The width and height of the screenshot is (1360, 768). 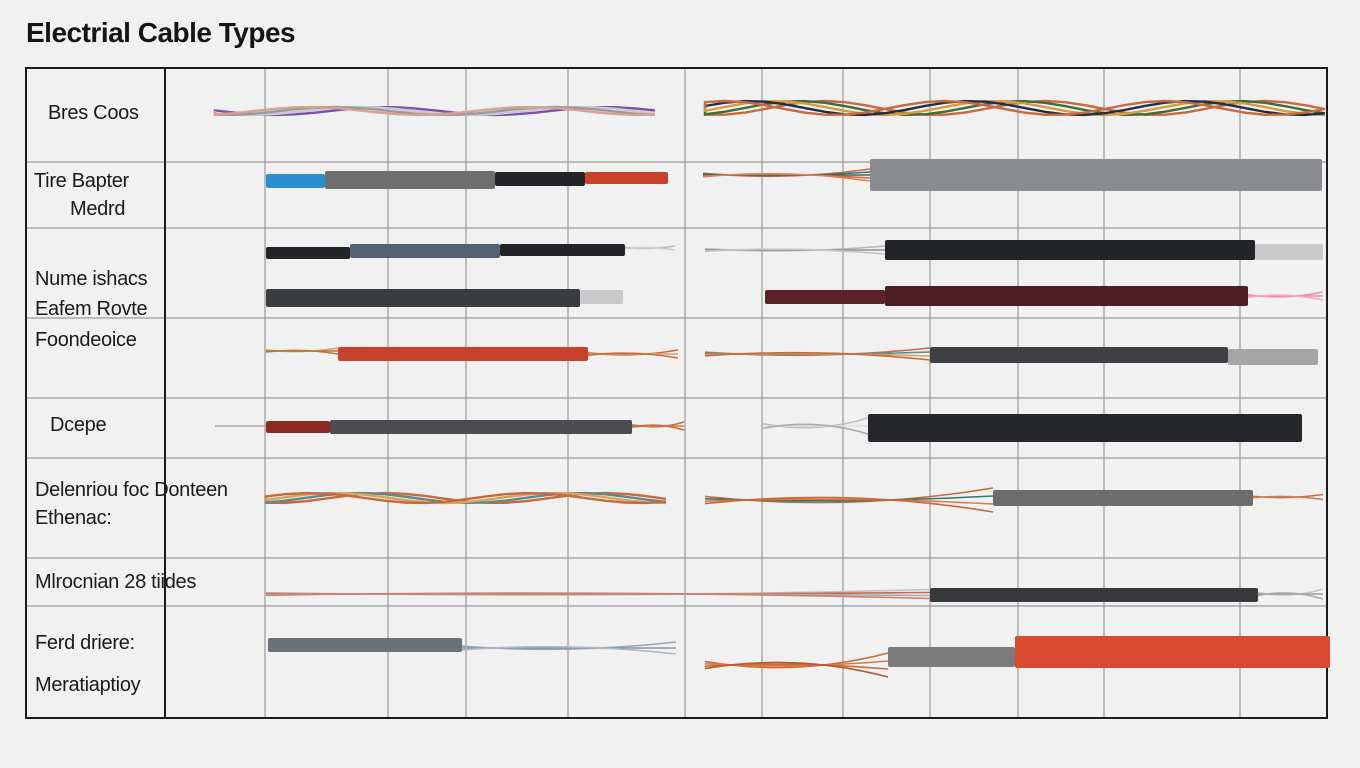 What do you see at coordinates (1289, 252) in the screenshot?
I see `braided-shield` at bounding box center [1289, 252].